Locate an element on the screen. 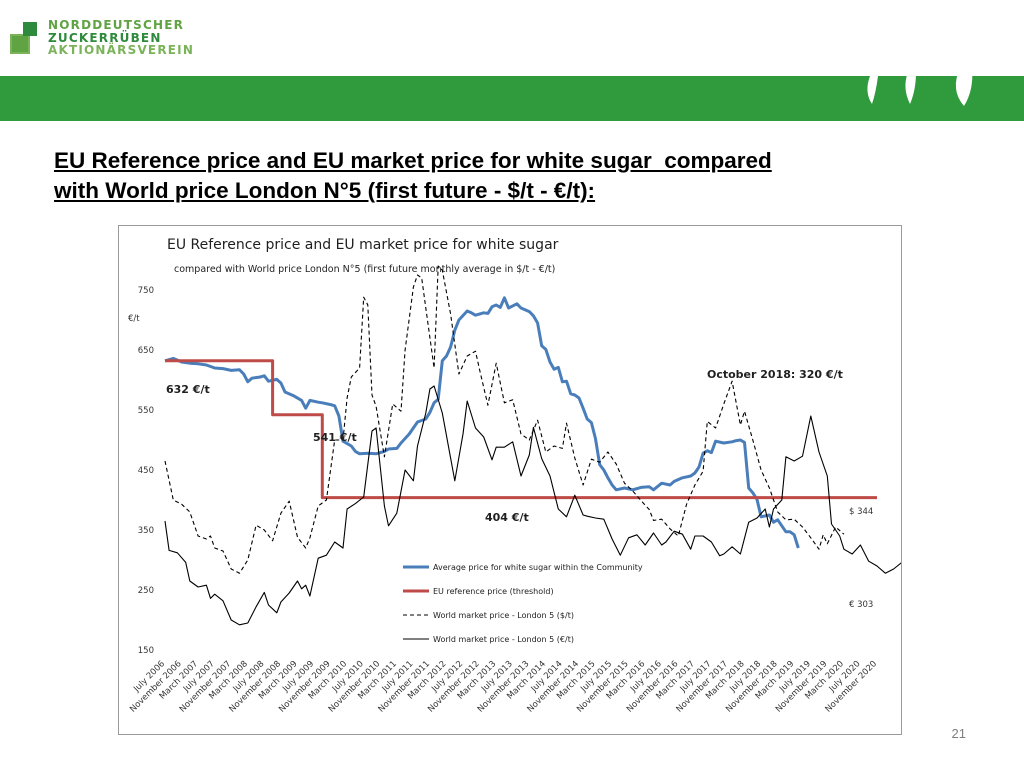 The height and width of the screenshot is (768, 1024). annotation-world-eur-last: € 303 is located at coordinates (861, 605).